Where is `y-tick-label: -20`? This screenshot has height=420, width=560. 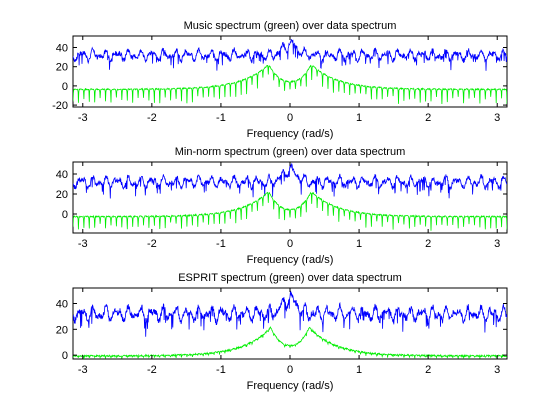 y-tick-label: -20 is located at coordinates (60, 106).